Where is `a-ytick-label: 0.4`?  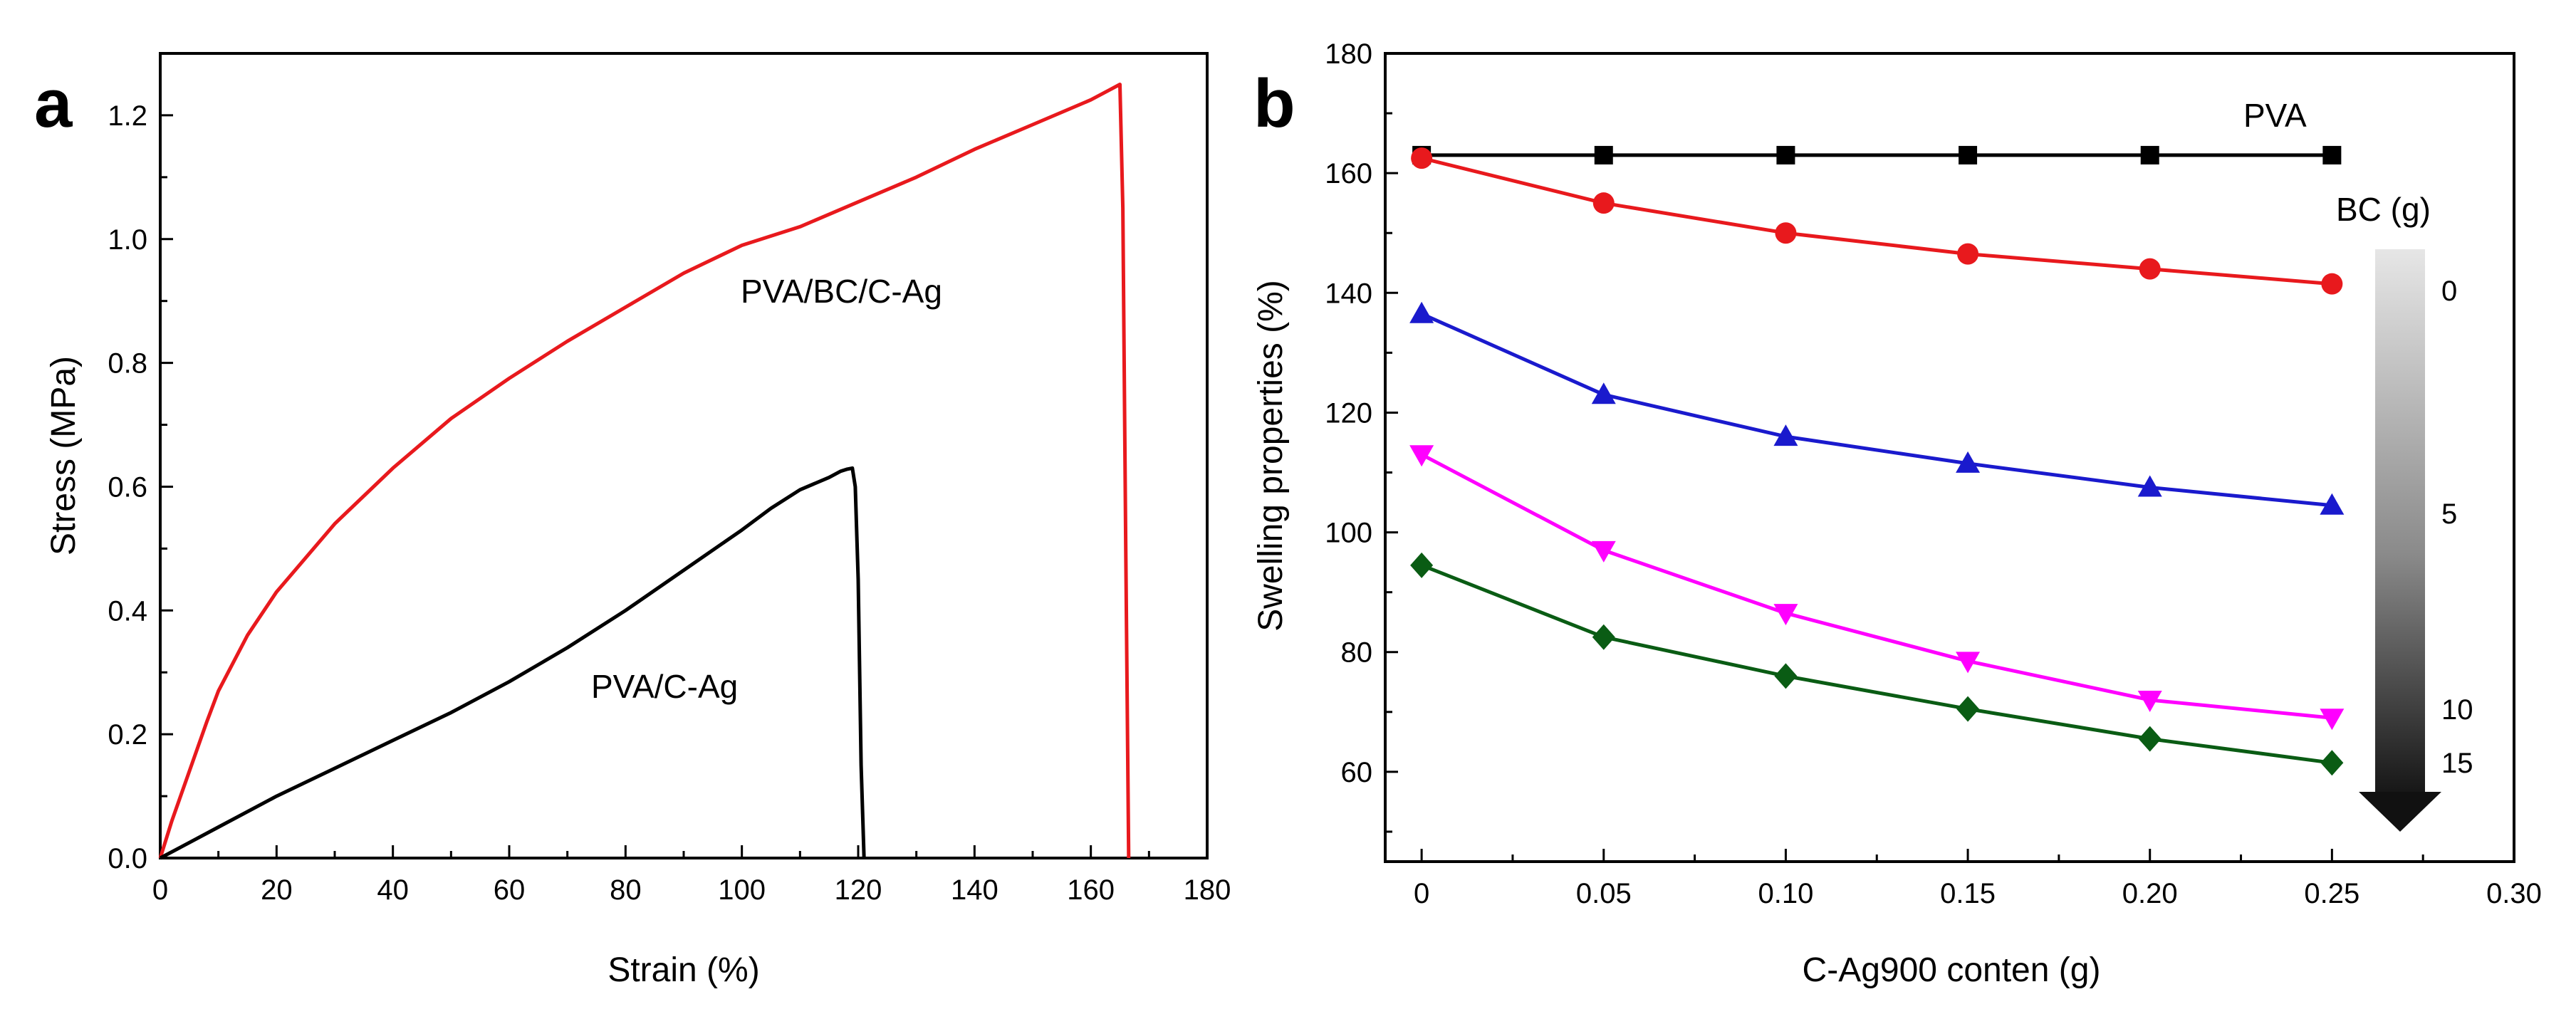 a-ytick-label: 0.4 is located at coordinates (127, 611).